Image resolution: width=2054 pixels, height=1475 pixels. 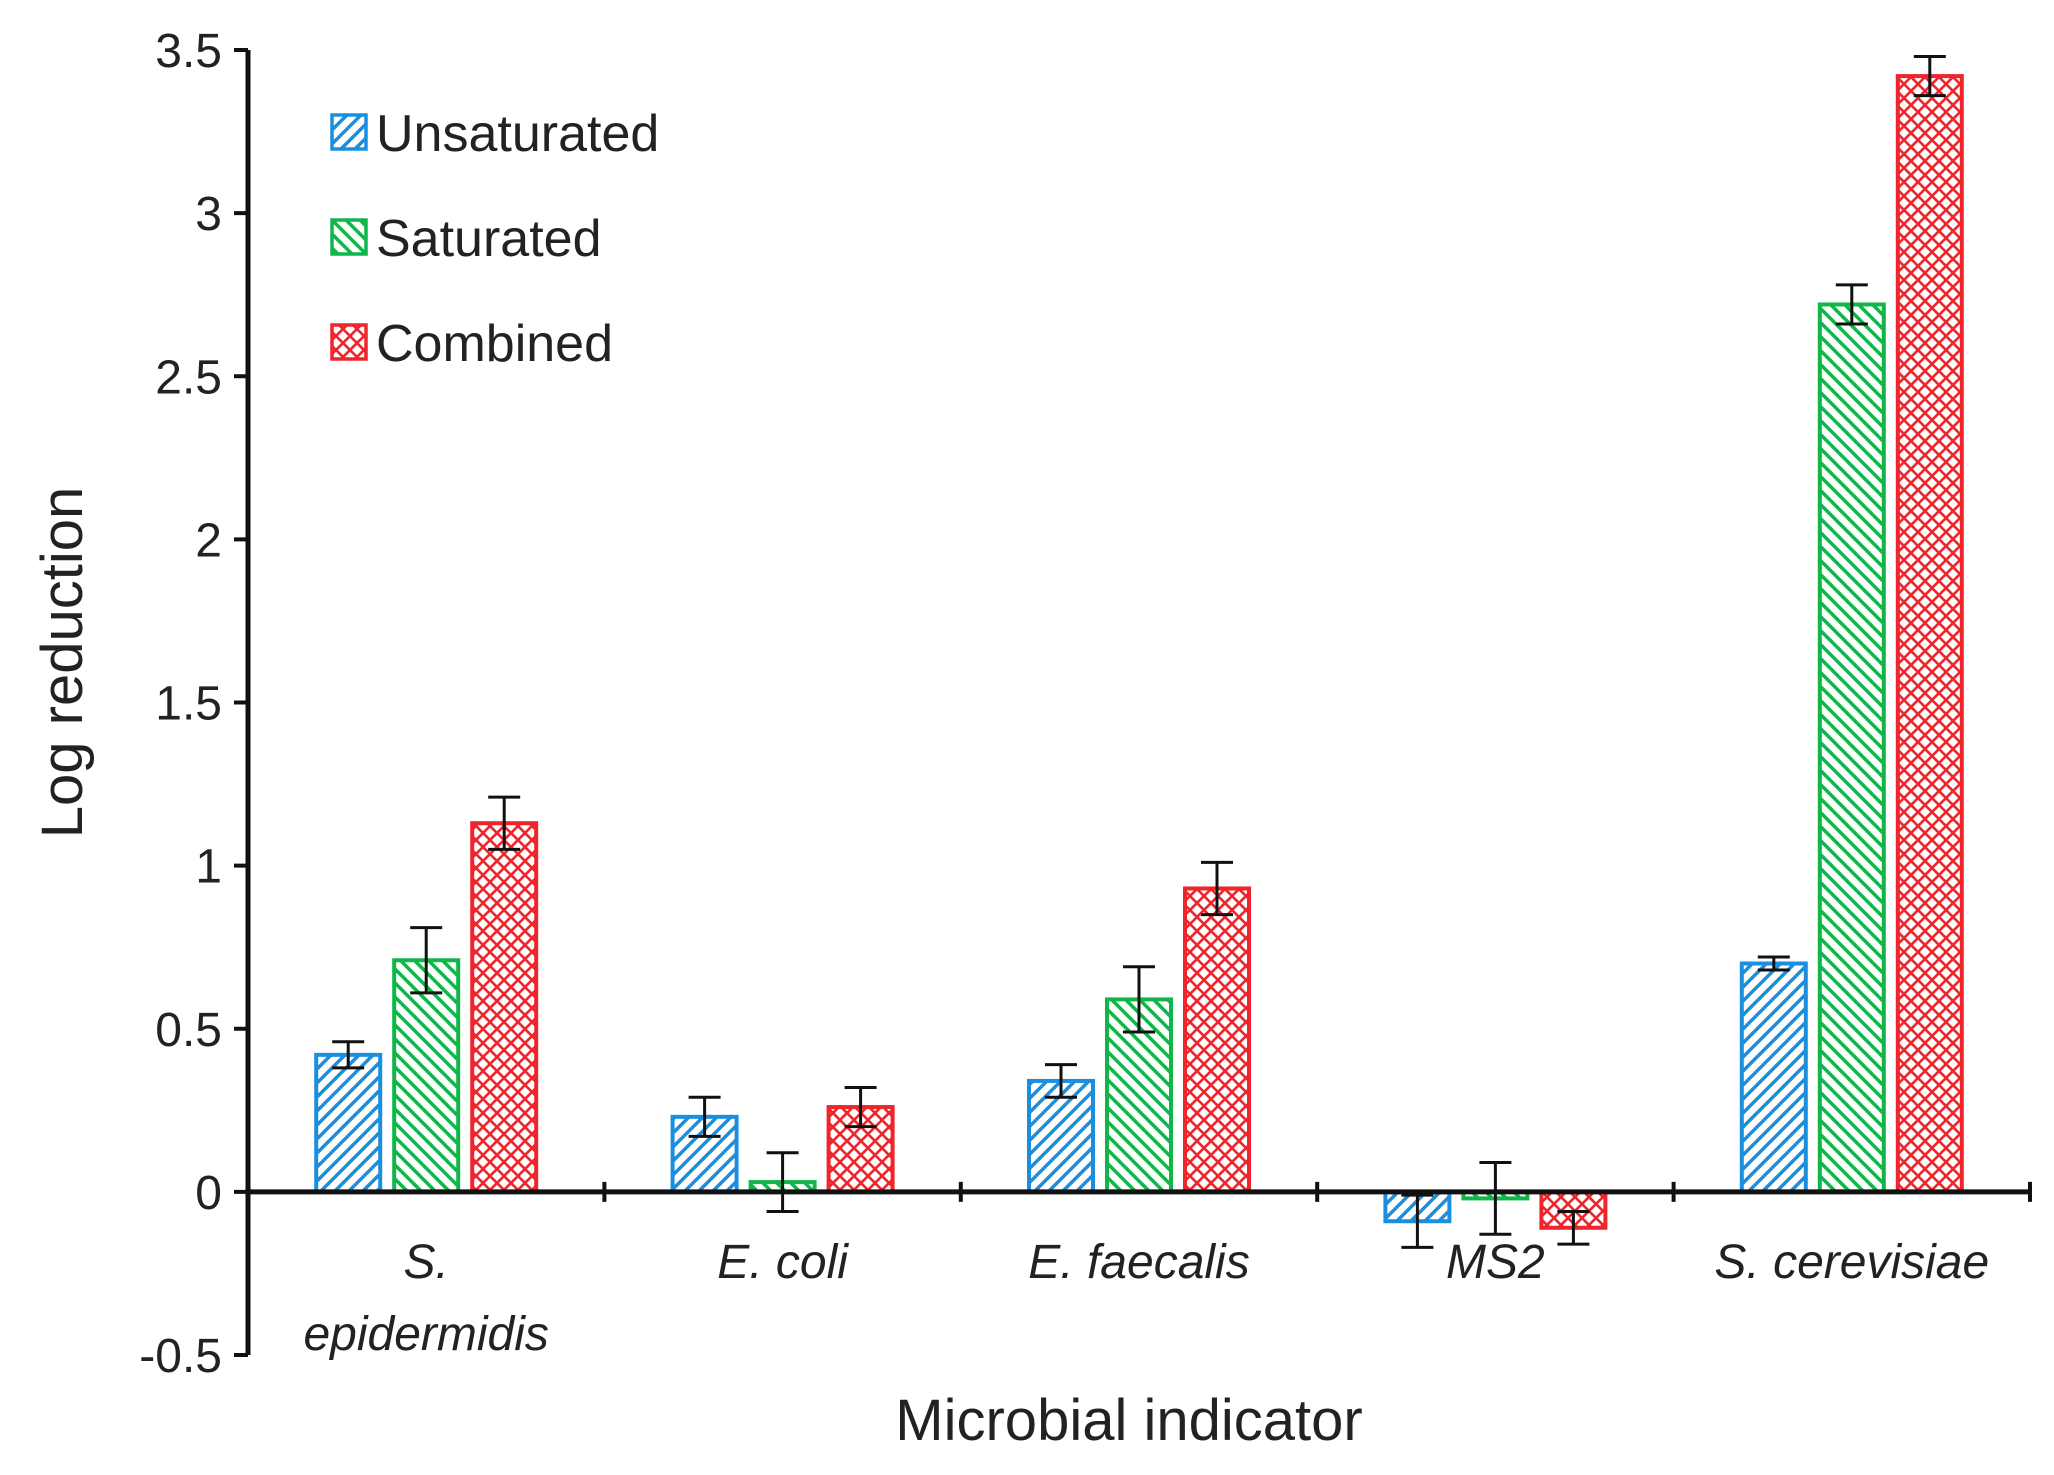 What do you see at coordinates (208, 867) in the screenshot?
I see `y-tick-label: 1` at bounding box center [208, 867].